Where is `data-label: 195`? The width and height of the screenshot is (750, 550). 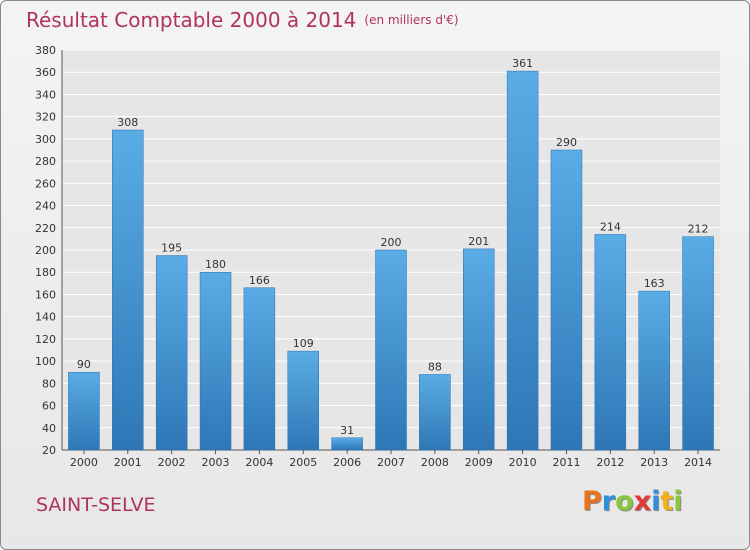 data-label: 195 is located at coordinates (171, 248).